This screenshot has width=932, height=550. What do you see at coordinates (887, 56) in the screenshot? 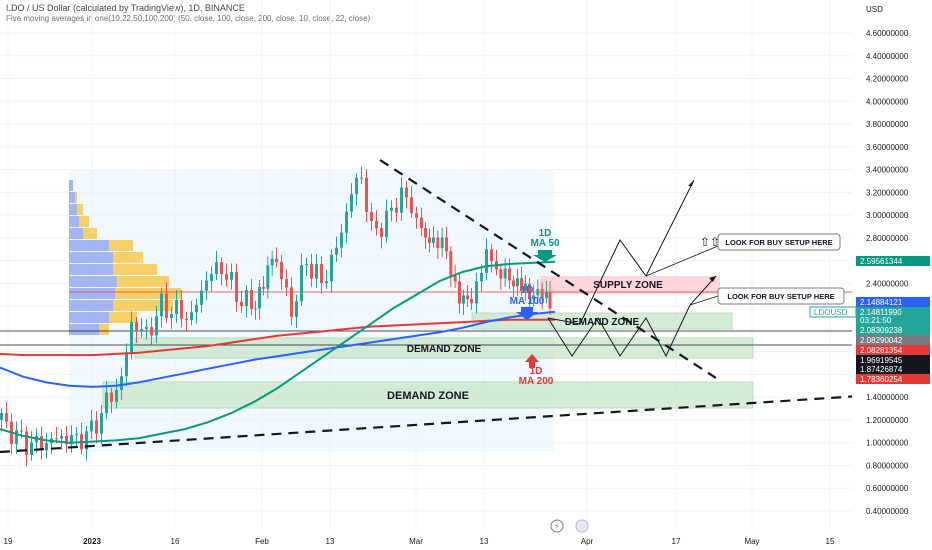
I see `y-tick-label: 4.40000000` at bounding box center [887, 56].